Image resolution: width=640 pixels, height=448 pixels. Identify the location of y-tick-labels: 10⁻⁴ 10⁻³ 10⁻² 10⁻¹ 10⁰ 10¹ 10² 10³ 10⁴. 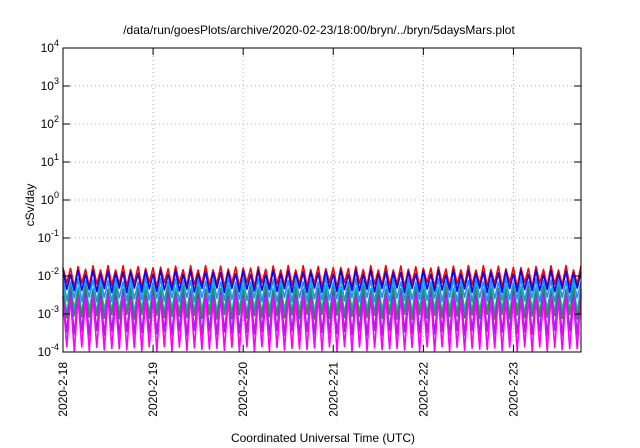
(48, 198).